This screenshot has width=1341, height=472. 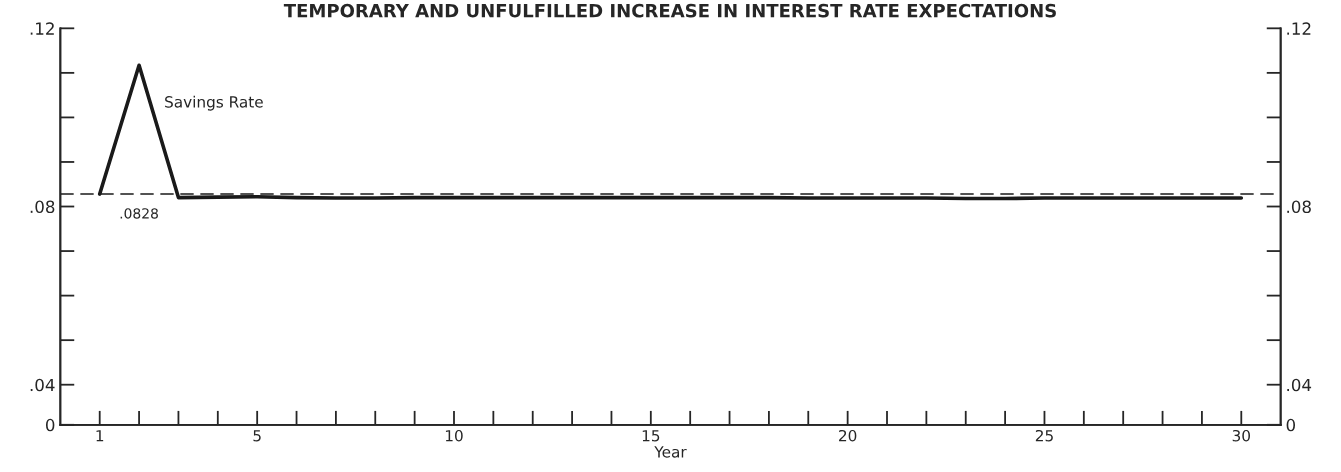 What do you see at coordinates (1241, 435) in the screenshot?
I see `x-tick-label: 30` at bounding box center [1241, 435].